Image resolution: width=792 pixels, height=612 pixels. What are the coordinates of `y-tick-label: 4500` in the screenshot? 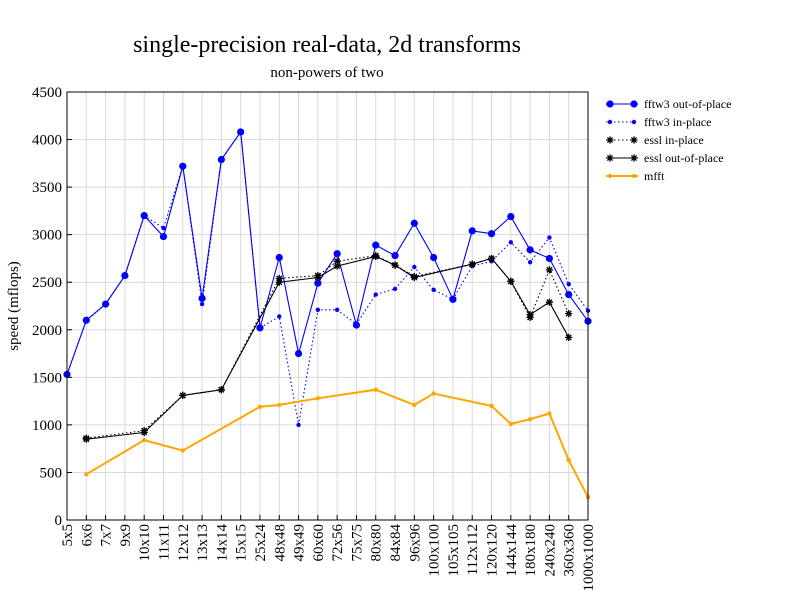 It's located at (47, 93).